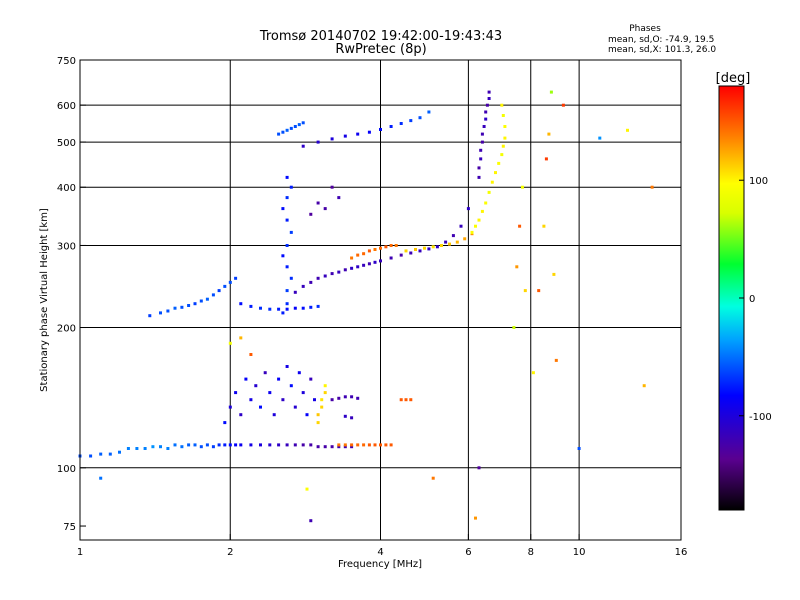 The width and height of the screenshot is (800, 600). I want to click on y-tick-label: 750, so click(66, 61).